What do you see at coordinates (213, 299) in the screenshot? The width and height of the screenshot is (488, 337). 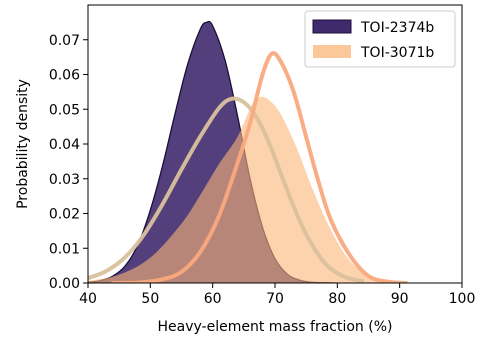 I see `x-tick-label-60: 60` at bounding box center [213, 299].